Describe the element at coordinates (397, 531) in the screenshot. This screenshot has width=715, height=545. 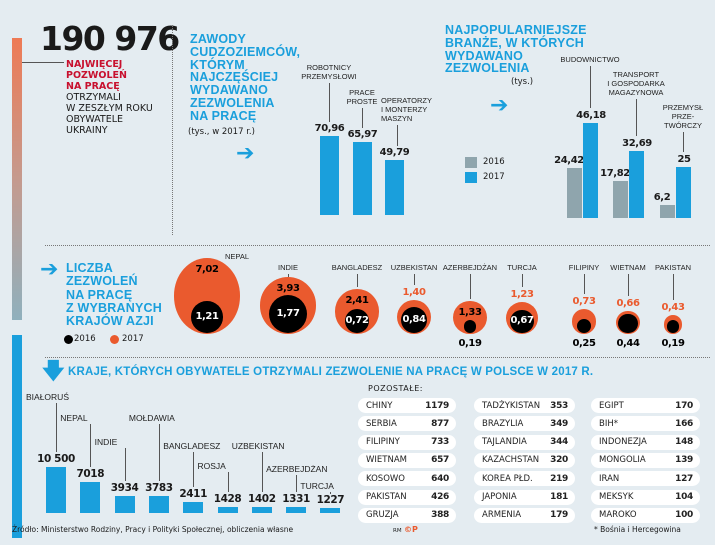
I see `credit-text: RM` at that location.